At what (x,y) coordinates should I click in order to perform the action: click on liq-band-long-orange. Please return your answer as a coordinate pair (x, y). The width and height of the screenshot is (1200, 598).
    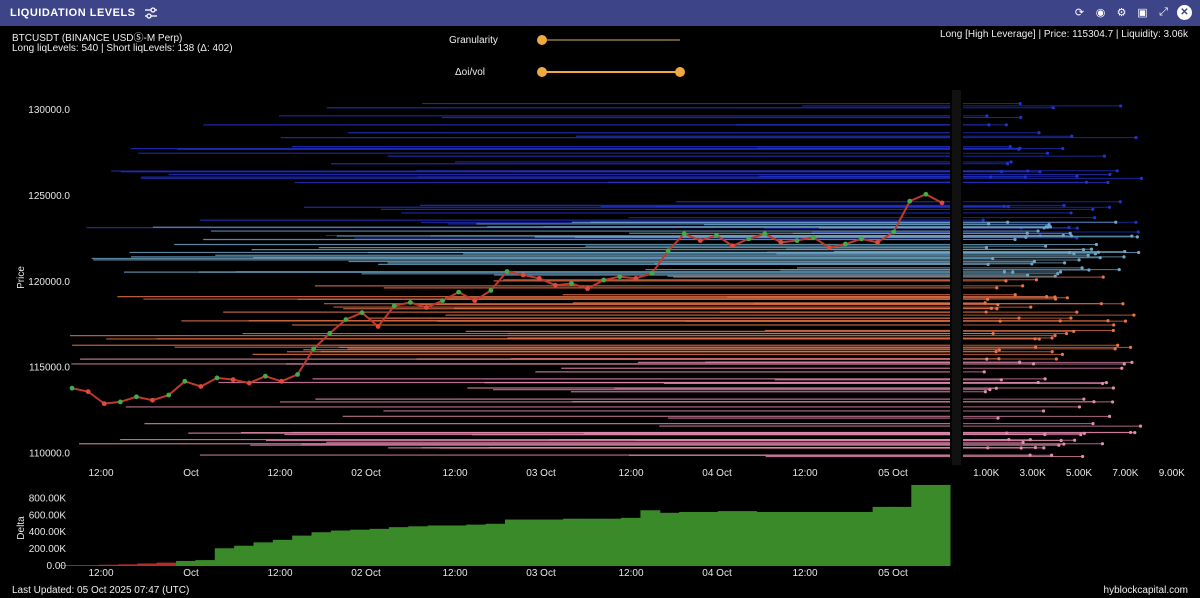
    Looking at the image, I should click on (603, 318).